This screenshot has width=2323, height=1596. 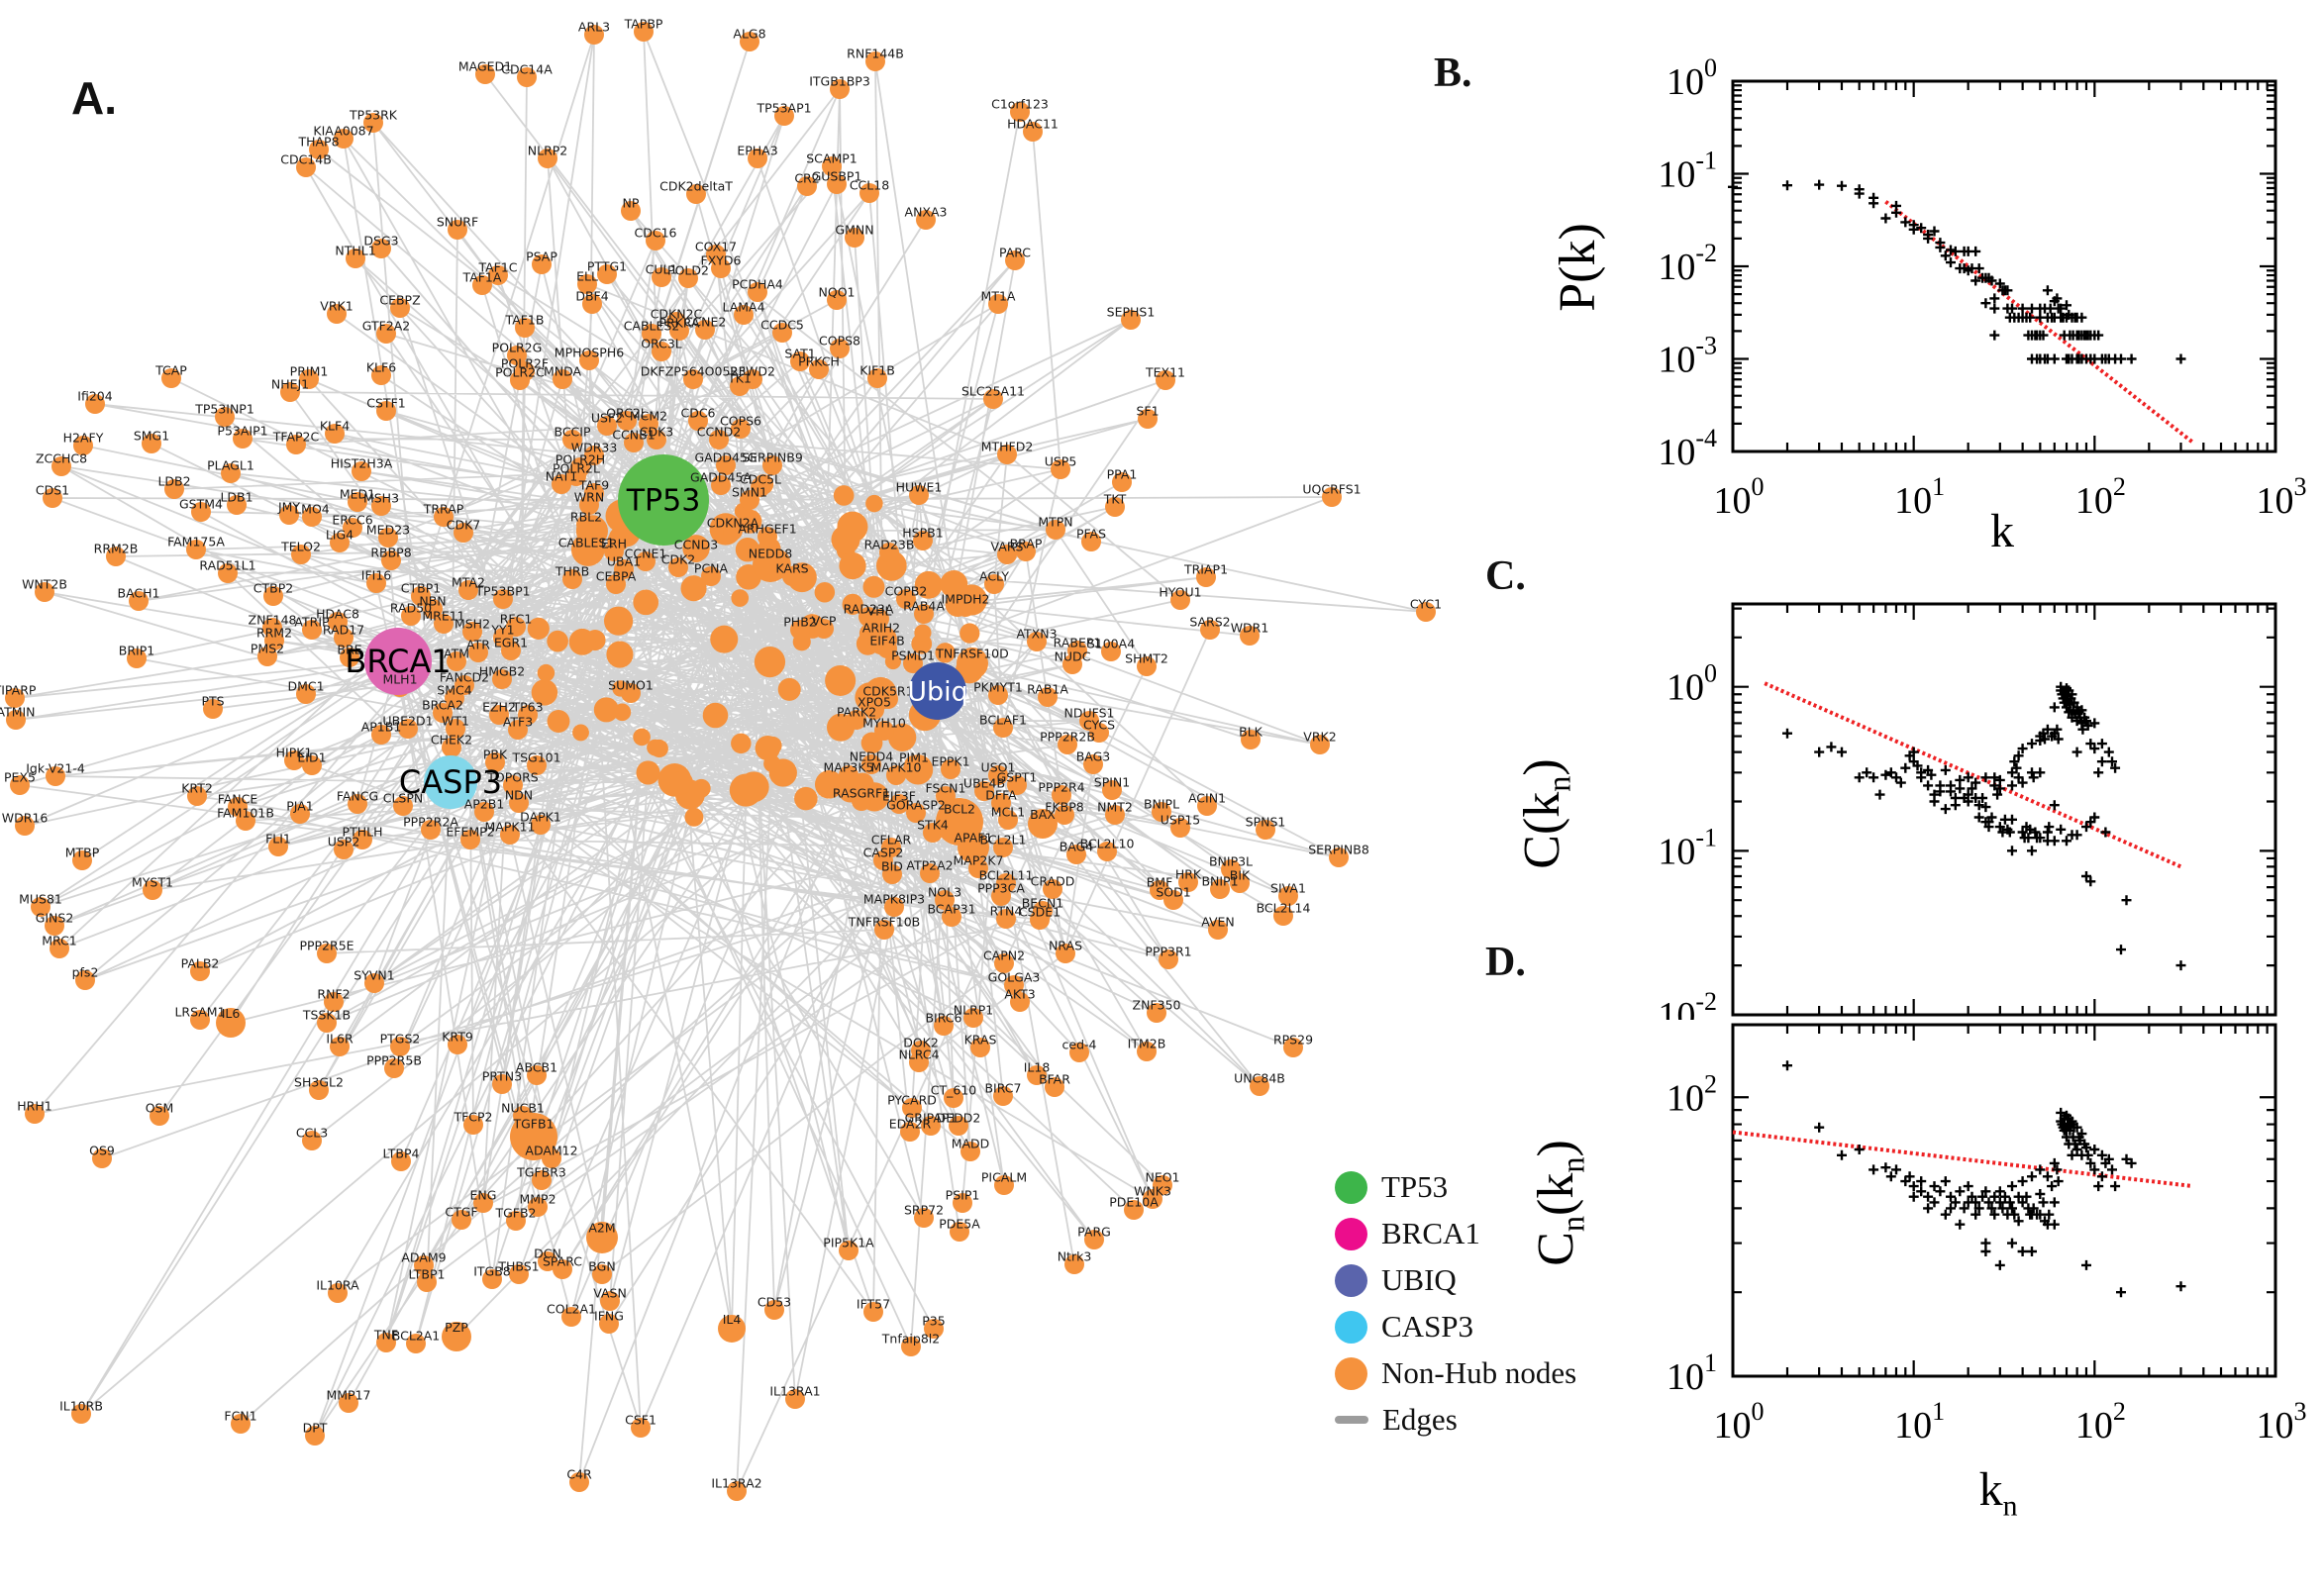 What do you see at coordinates (799, 622) in the screenshot?
I see `svg-text: PHB2` at bounding box center [799, 622].